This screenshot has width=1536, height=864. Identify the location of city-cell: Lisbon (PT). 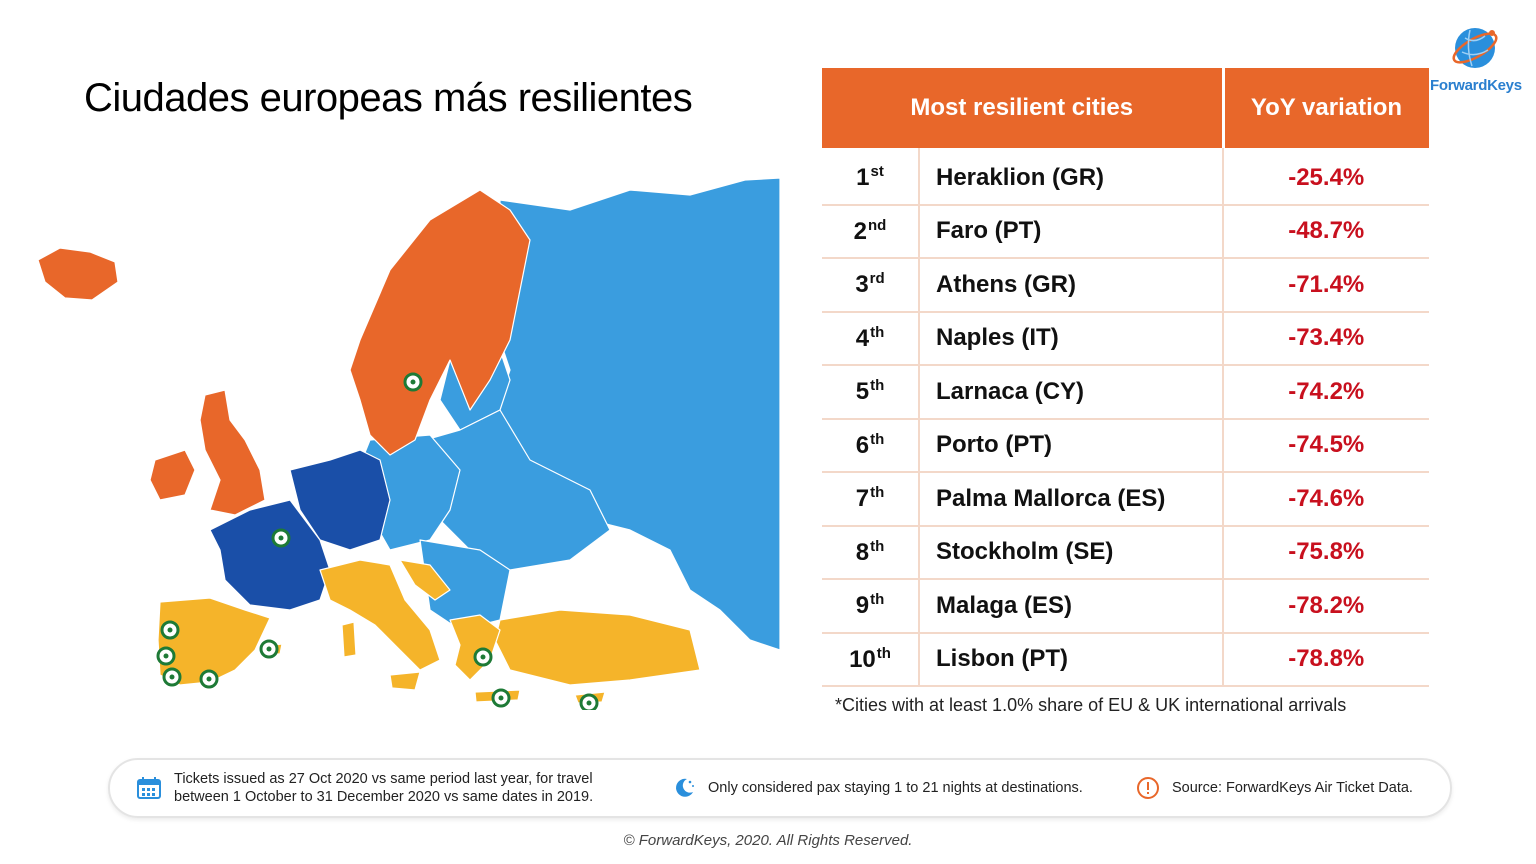
(1071, 659).